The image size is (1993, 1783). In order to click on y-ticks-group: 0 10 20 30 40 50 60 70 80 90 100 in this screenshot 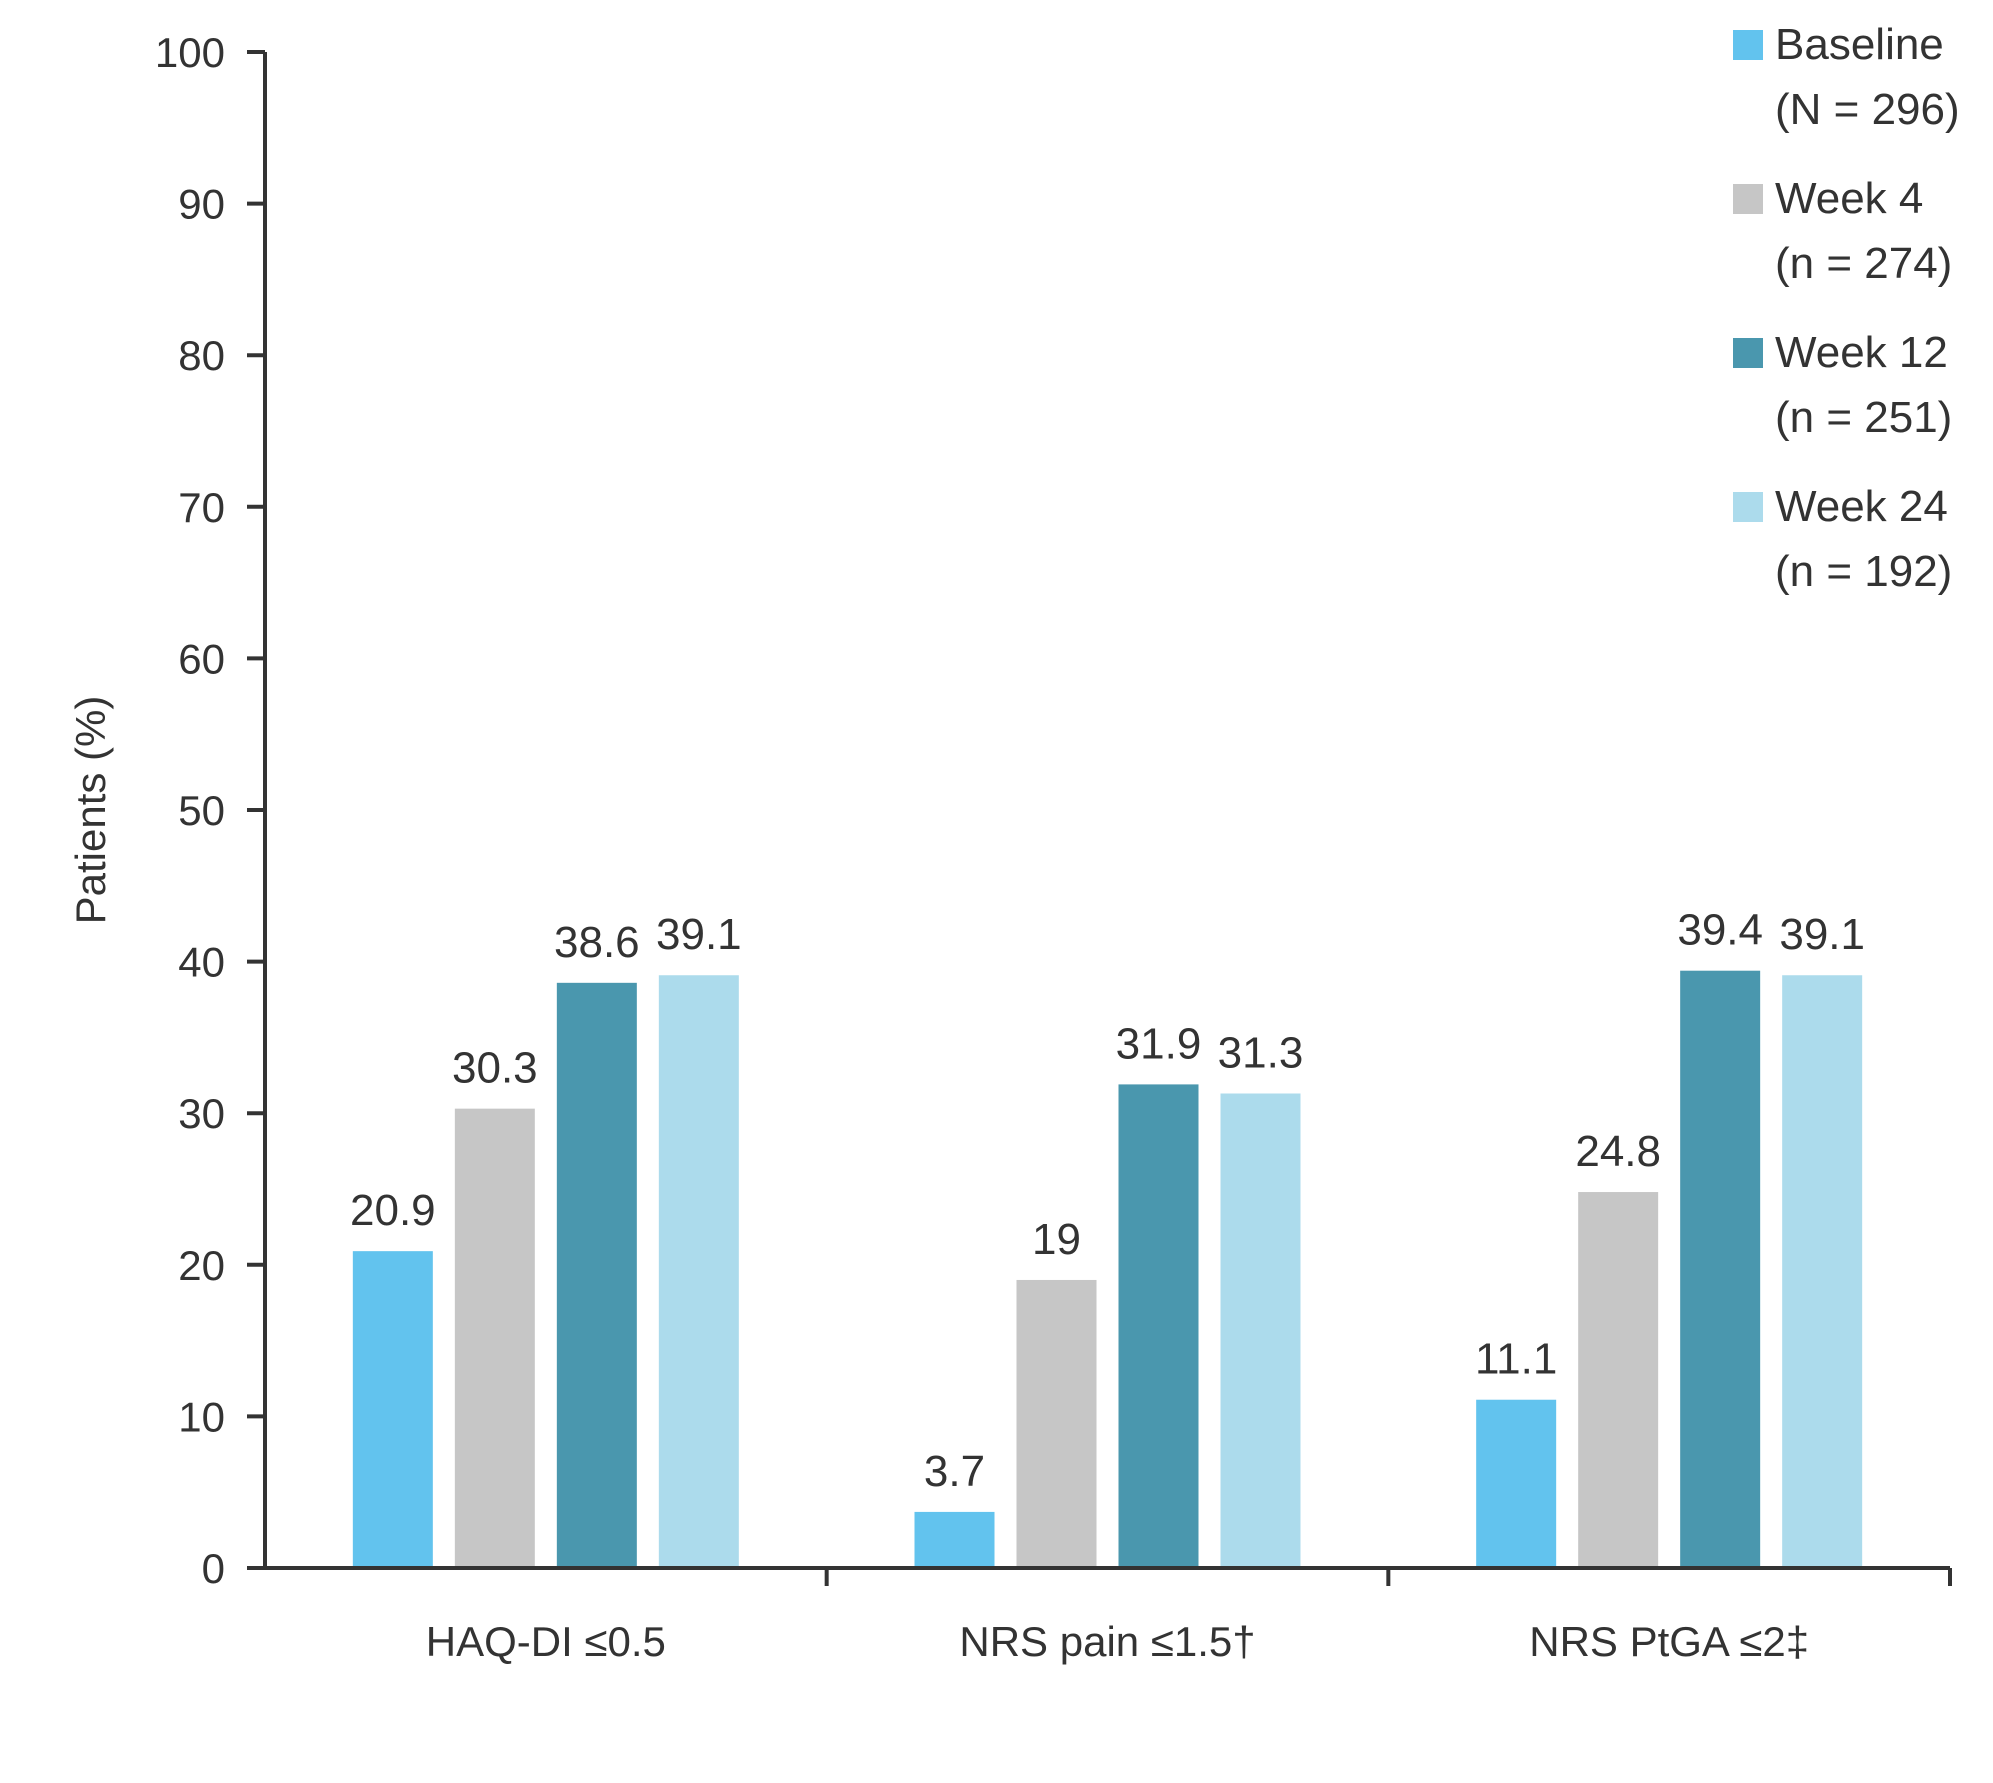, I will do `click(210, 810)`.